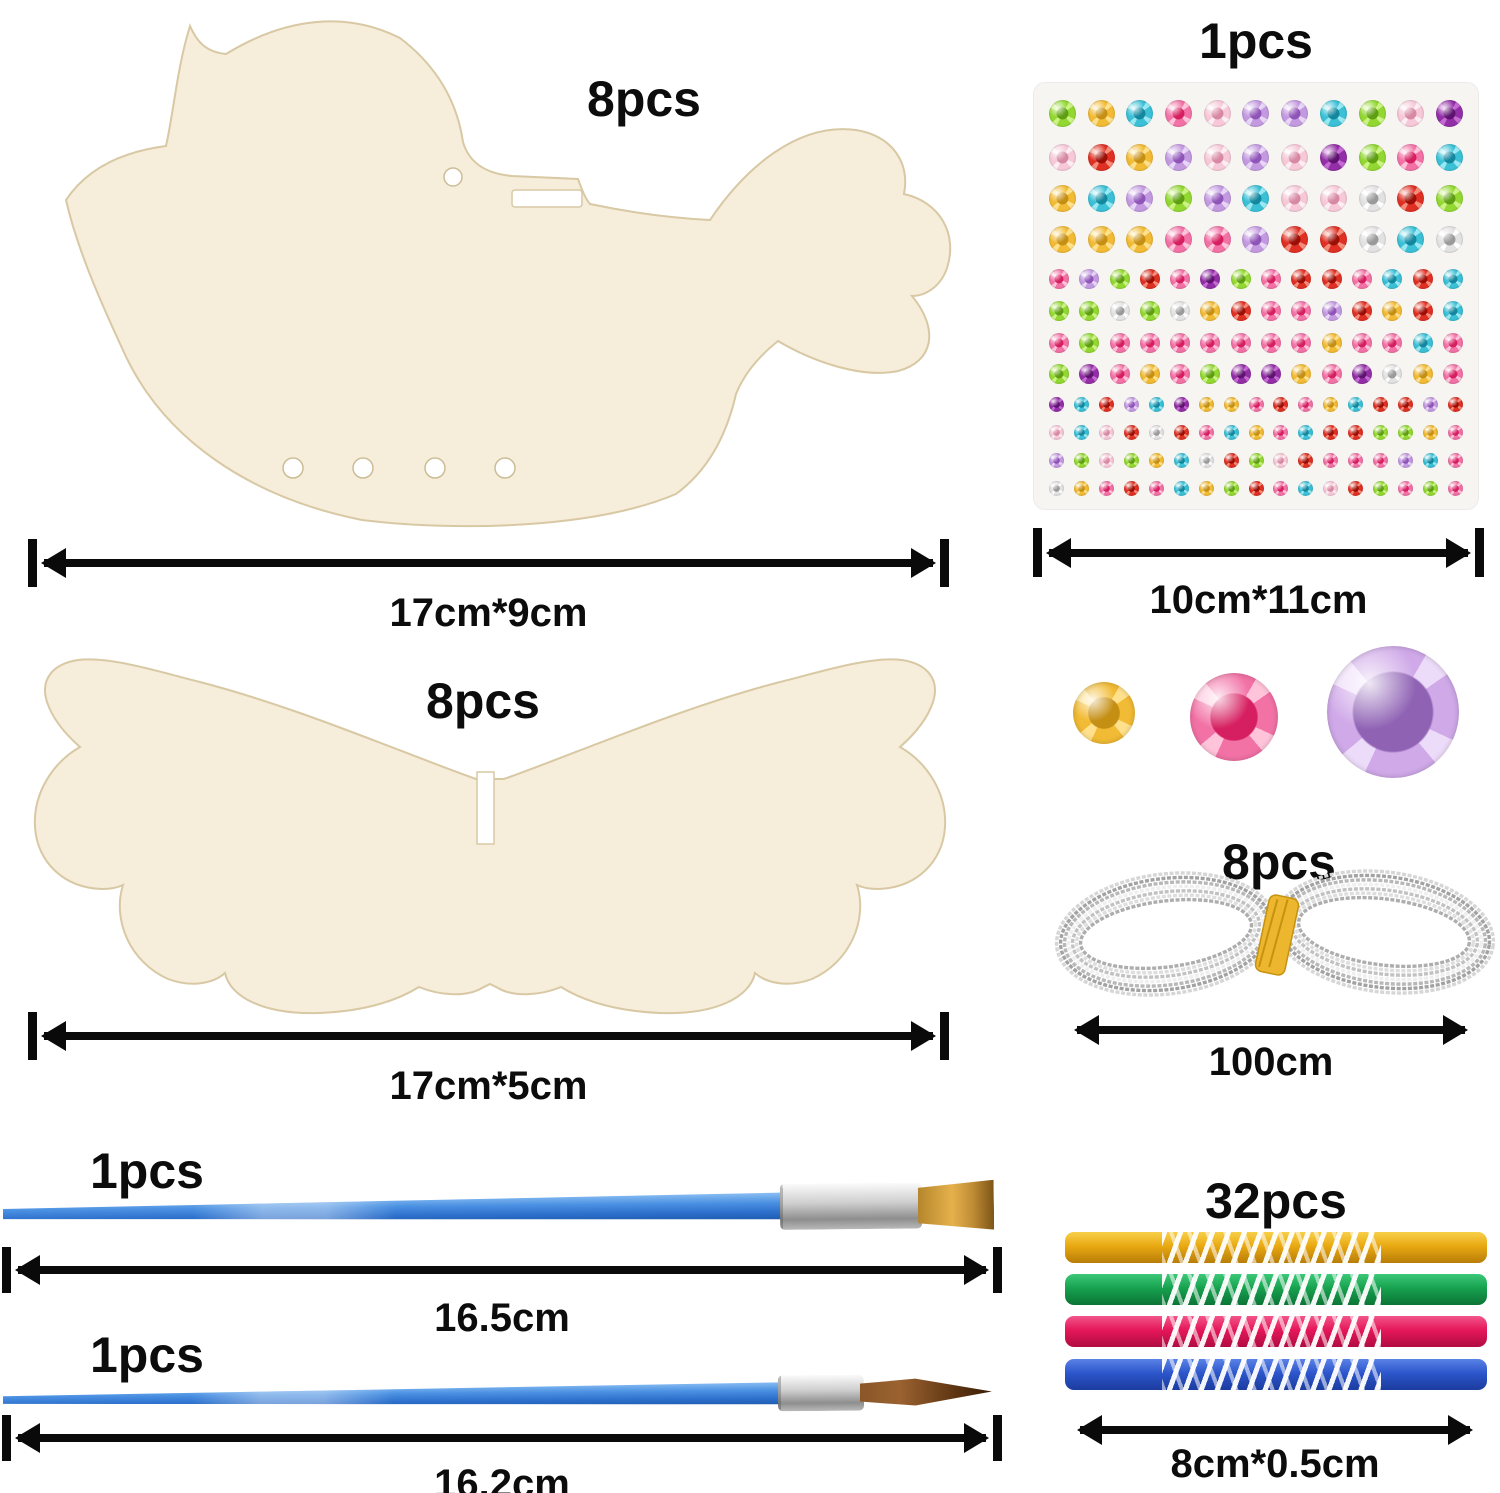  What do you see at coordinates (502, 1438) in the screenshot?
I see `brush-round-dimension-arrow` at bounding box center [502, 1438].